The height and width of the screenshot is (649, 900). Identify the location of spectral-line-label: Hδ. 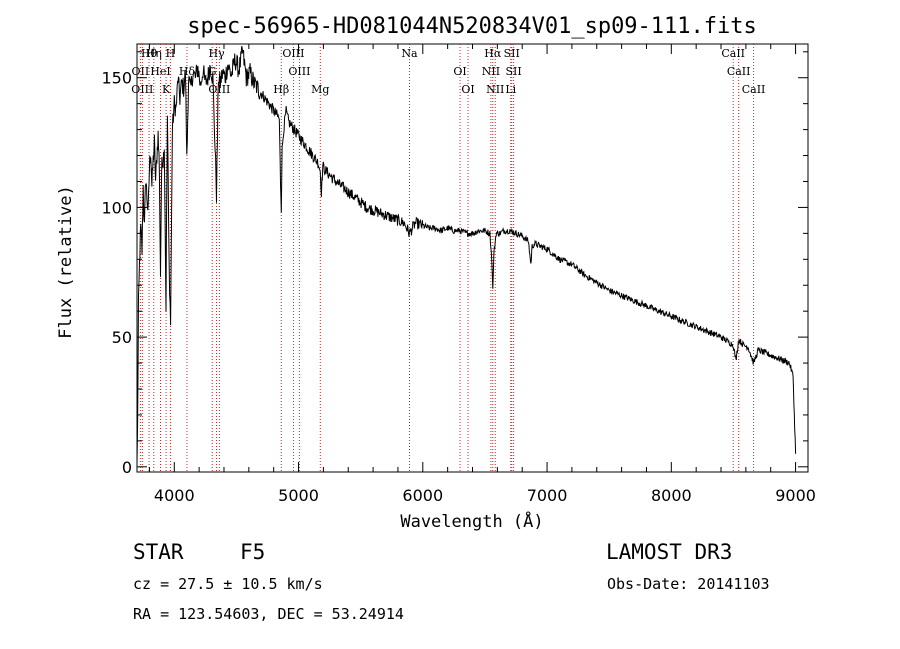
(187, 71).